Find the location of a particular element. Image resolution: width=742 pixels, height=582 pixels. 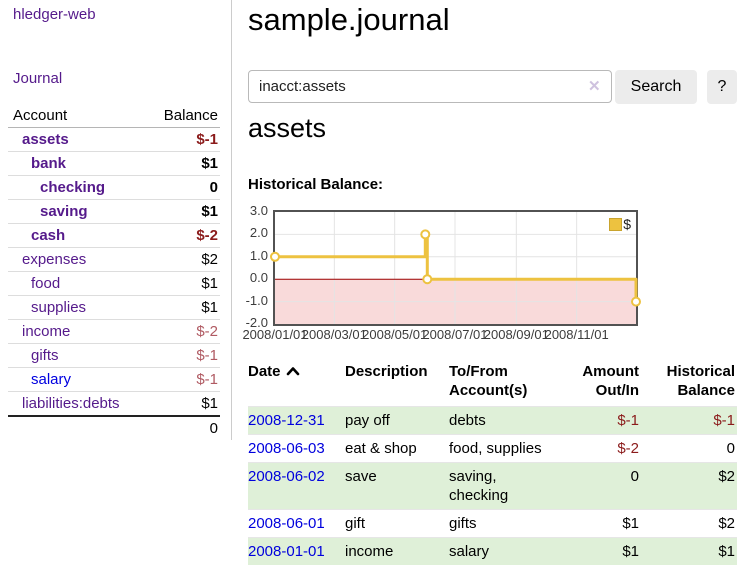

transaction-balance: $1 is located at coordinates (688, 551).